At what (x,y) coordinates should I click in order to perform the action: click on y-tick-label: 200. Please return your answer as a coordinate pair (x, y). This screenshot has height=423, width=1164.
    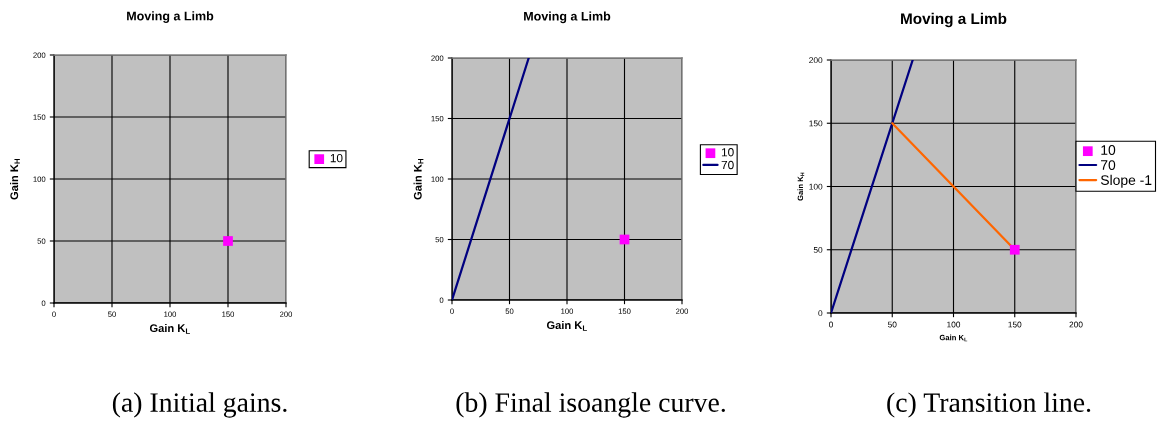
    Looking at the image, I should click on (816, 60).